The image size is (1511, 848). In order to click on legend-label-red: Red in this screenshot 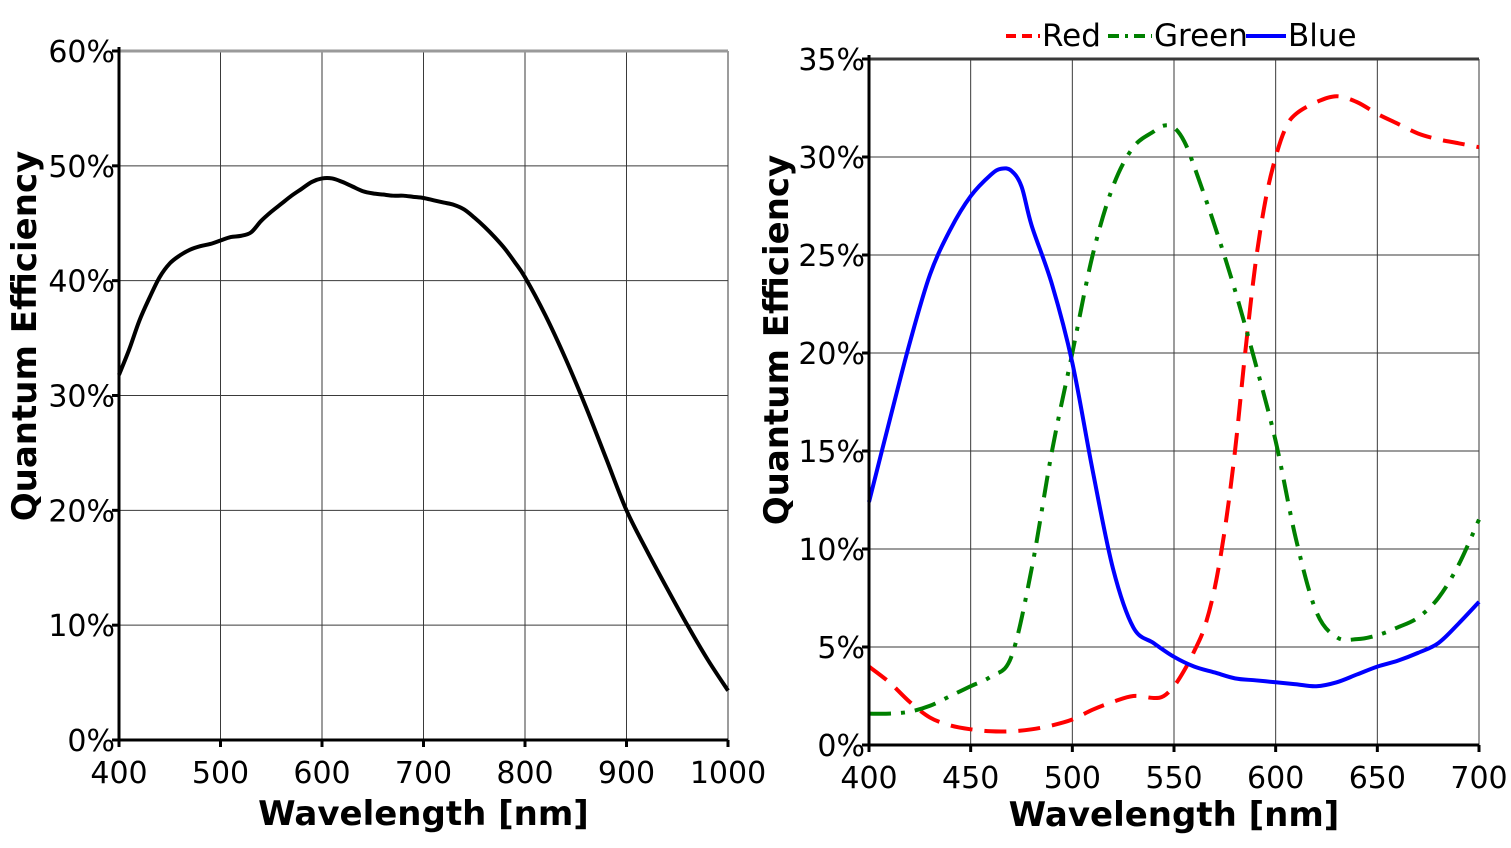, I will do `click(1071, 36)`.